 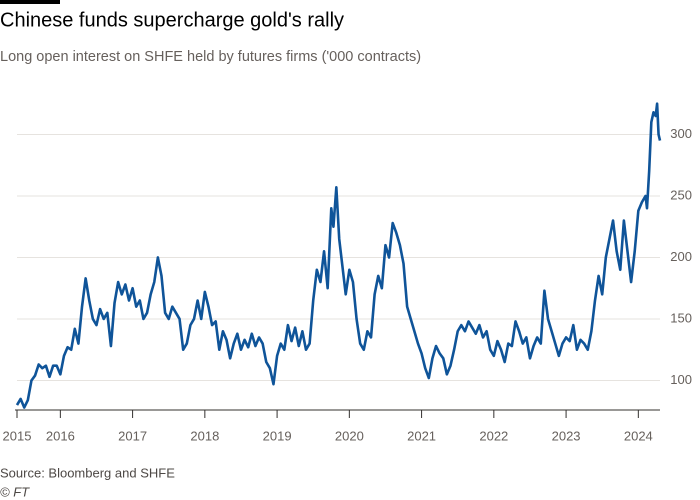 What do you see at coordinates (17, 435) in the screenshot?
I see `x-tick-label: 2015` at bounding box center [17, 435].